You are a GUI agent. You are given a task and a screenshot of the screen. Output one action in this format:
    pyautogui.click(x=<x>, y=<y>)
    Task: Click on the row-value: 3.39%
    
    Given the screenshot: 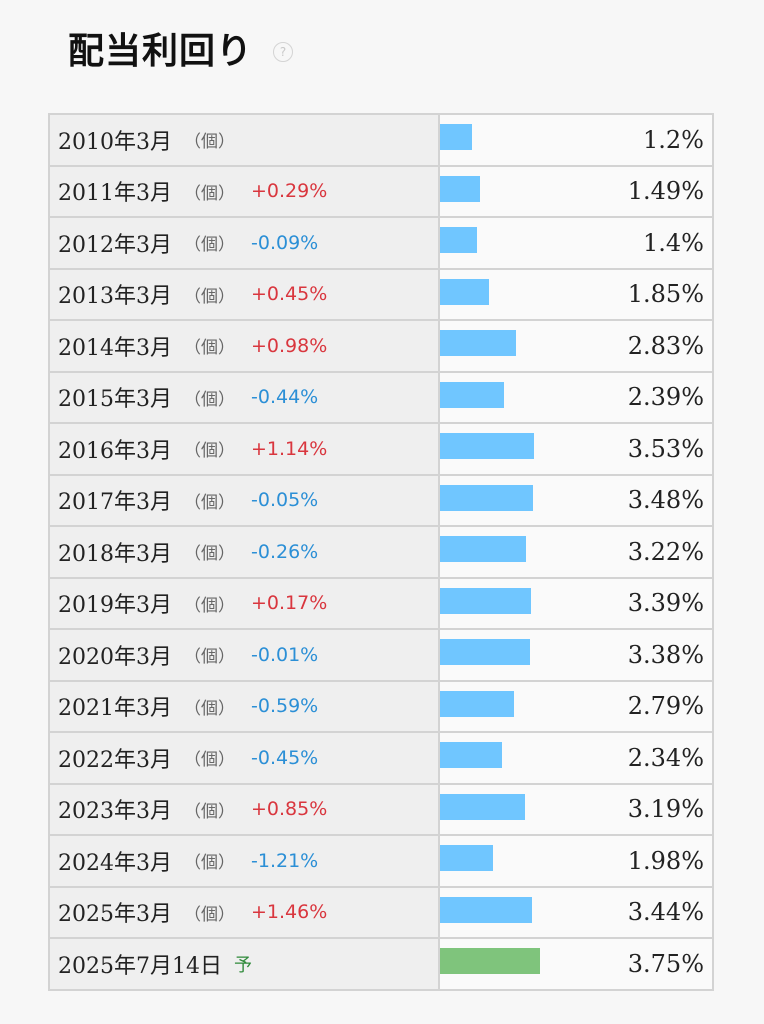 What is the action you would take?
    pyautogui.click(x=665, y=603)
    